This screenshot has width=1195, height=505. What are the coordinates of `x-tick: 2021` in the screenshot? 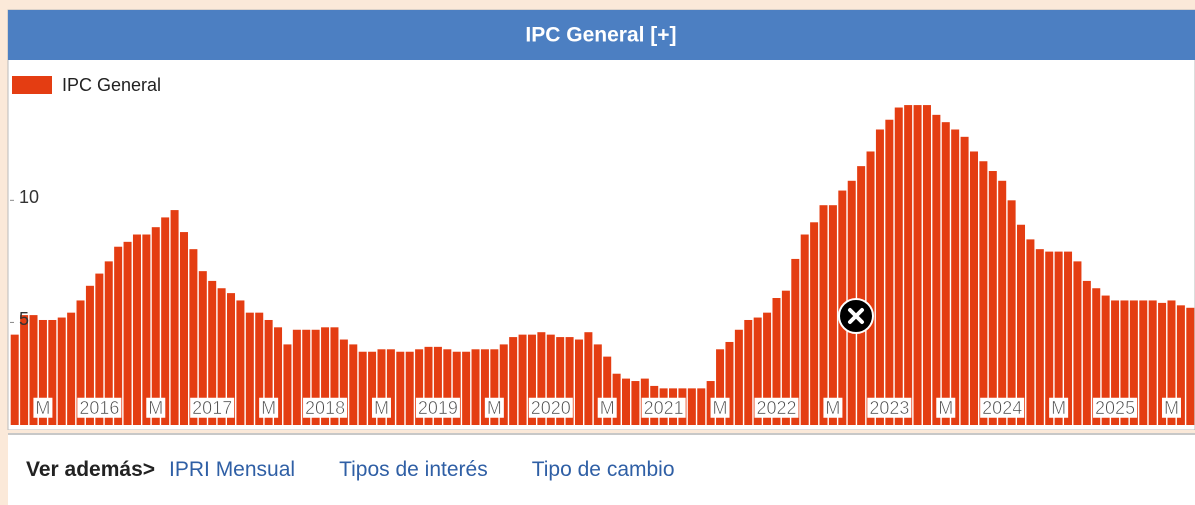 It's located at (663, 407).